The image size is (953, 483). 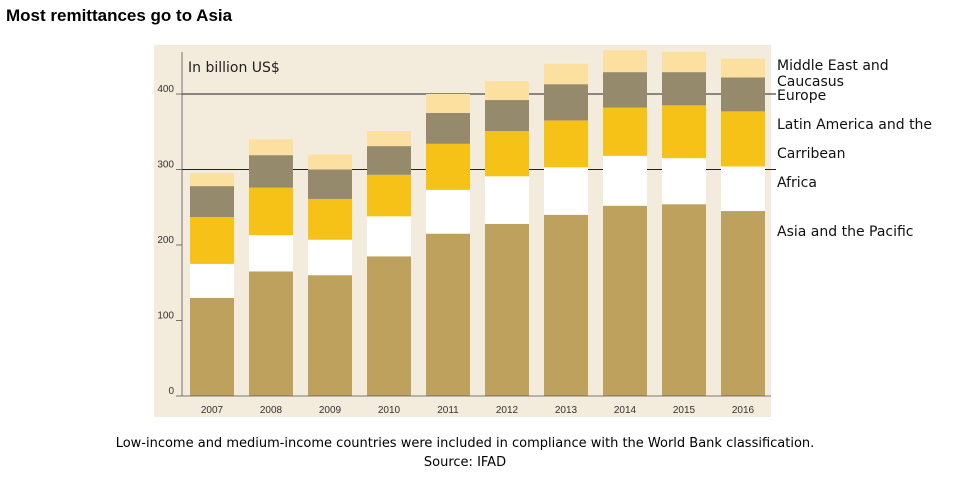 What do you see at coordinates (684, 410) in the screenshot?
I see `x-tick-label: 2015` at bounding box center [684, 410].